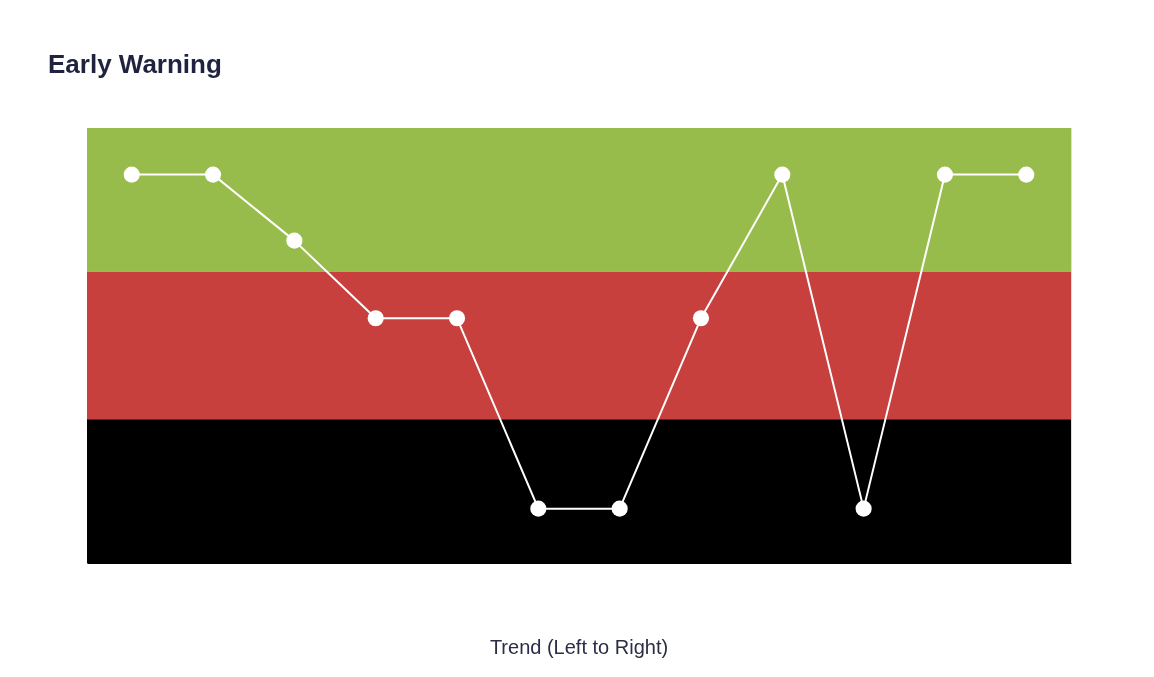 The height and width of the screenshot is (677, 1154). I want to click on chart-title: Early Warning, so click(135, 64).